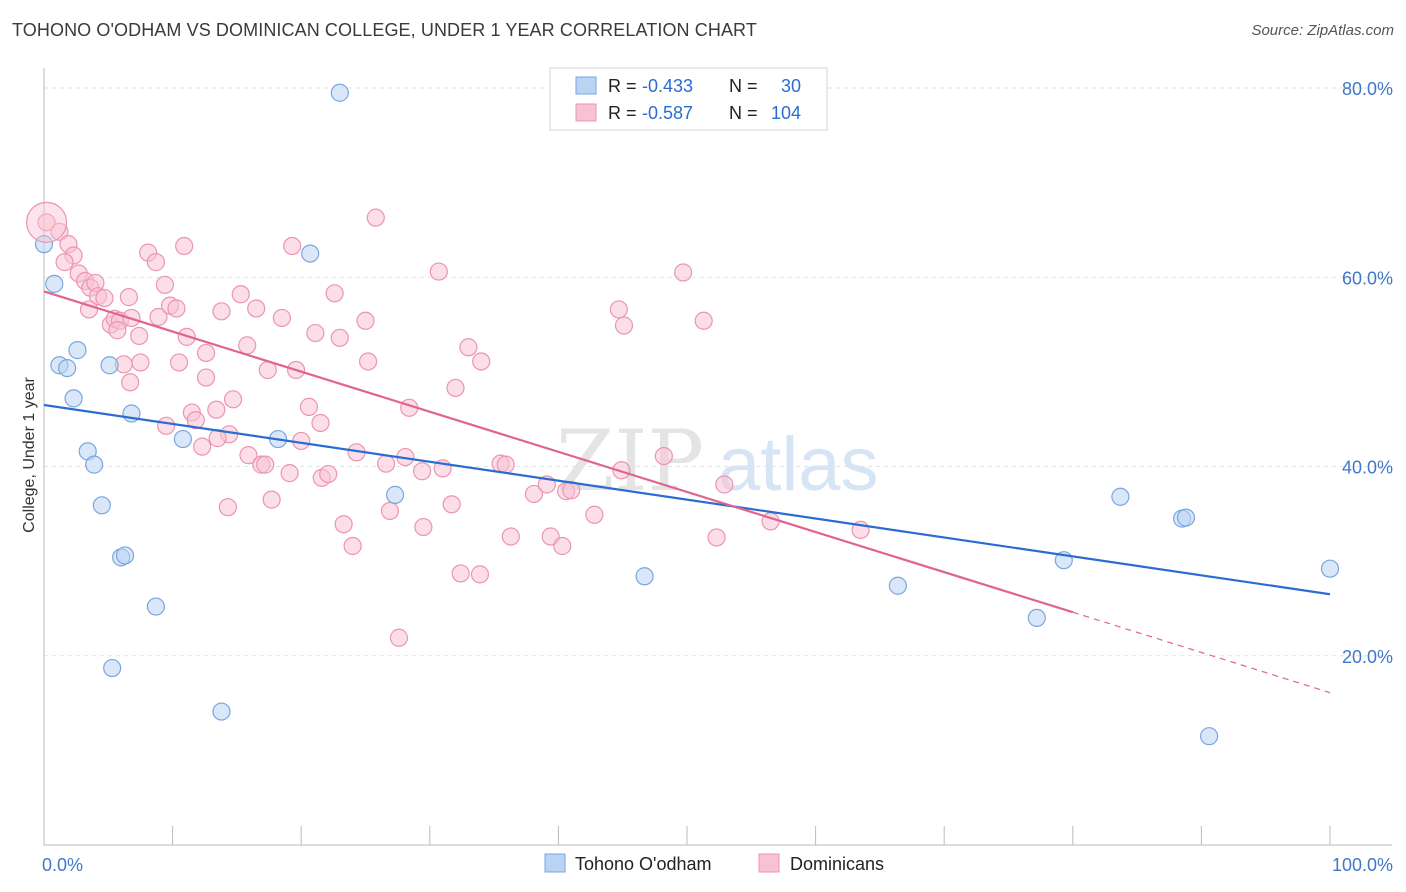 The height and width of the screenshot is (892, 1406). I want to click on y-tick-label: 60.0%, so click(1367, 278).